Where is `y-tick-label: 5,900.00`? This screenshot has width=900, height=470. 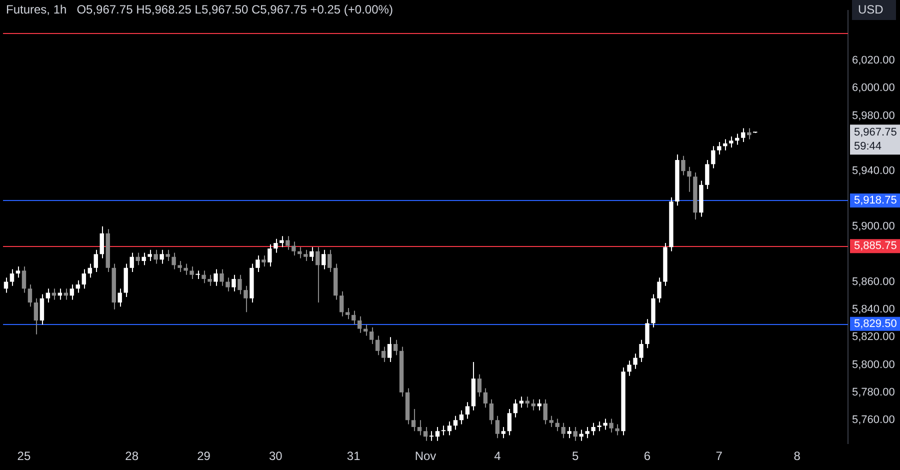 y-tick-label: 5,900.00 is located at coordinates (873, 226).